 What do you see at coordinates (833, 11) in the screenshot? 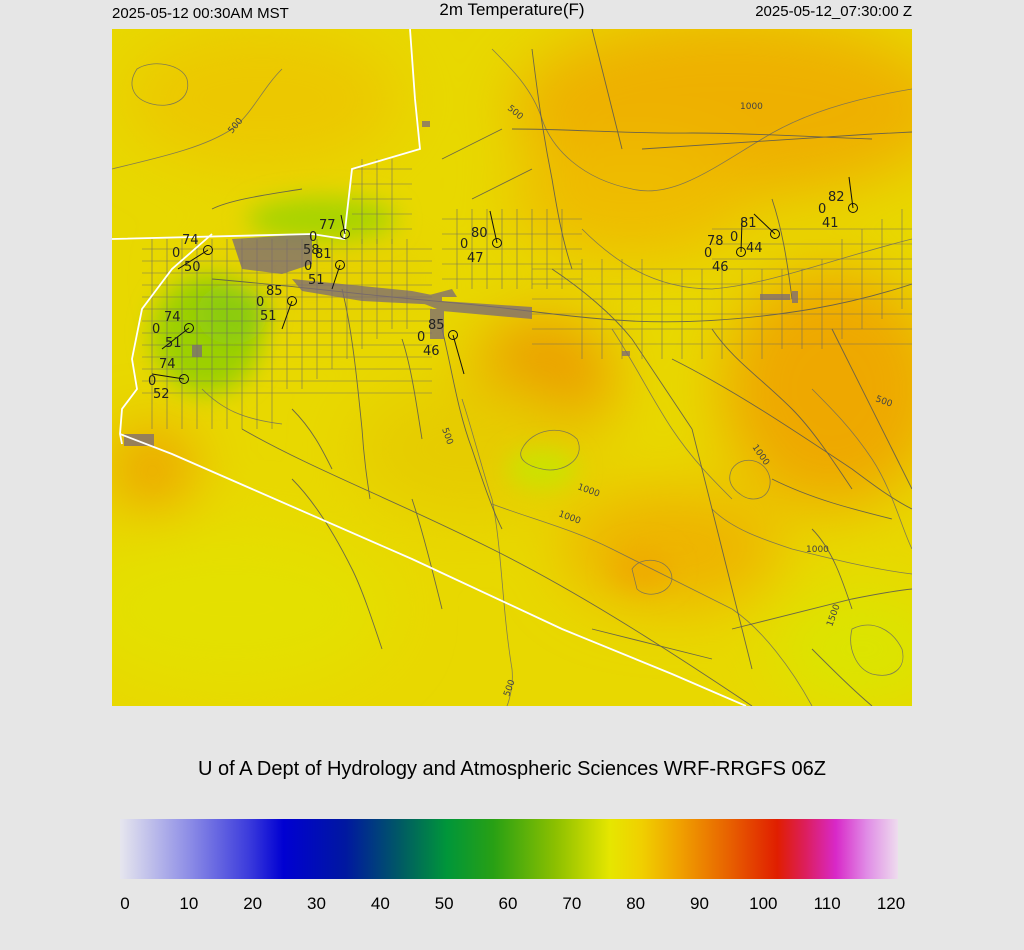
I see `valid-utc-time: 2025-05-12_07:30:00 Z` at bounding box center [833, 11].